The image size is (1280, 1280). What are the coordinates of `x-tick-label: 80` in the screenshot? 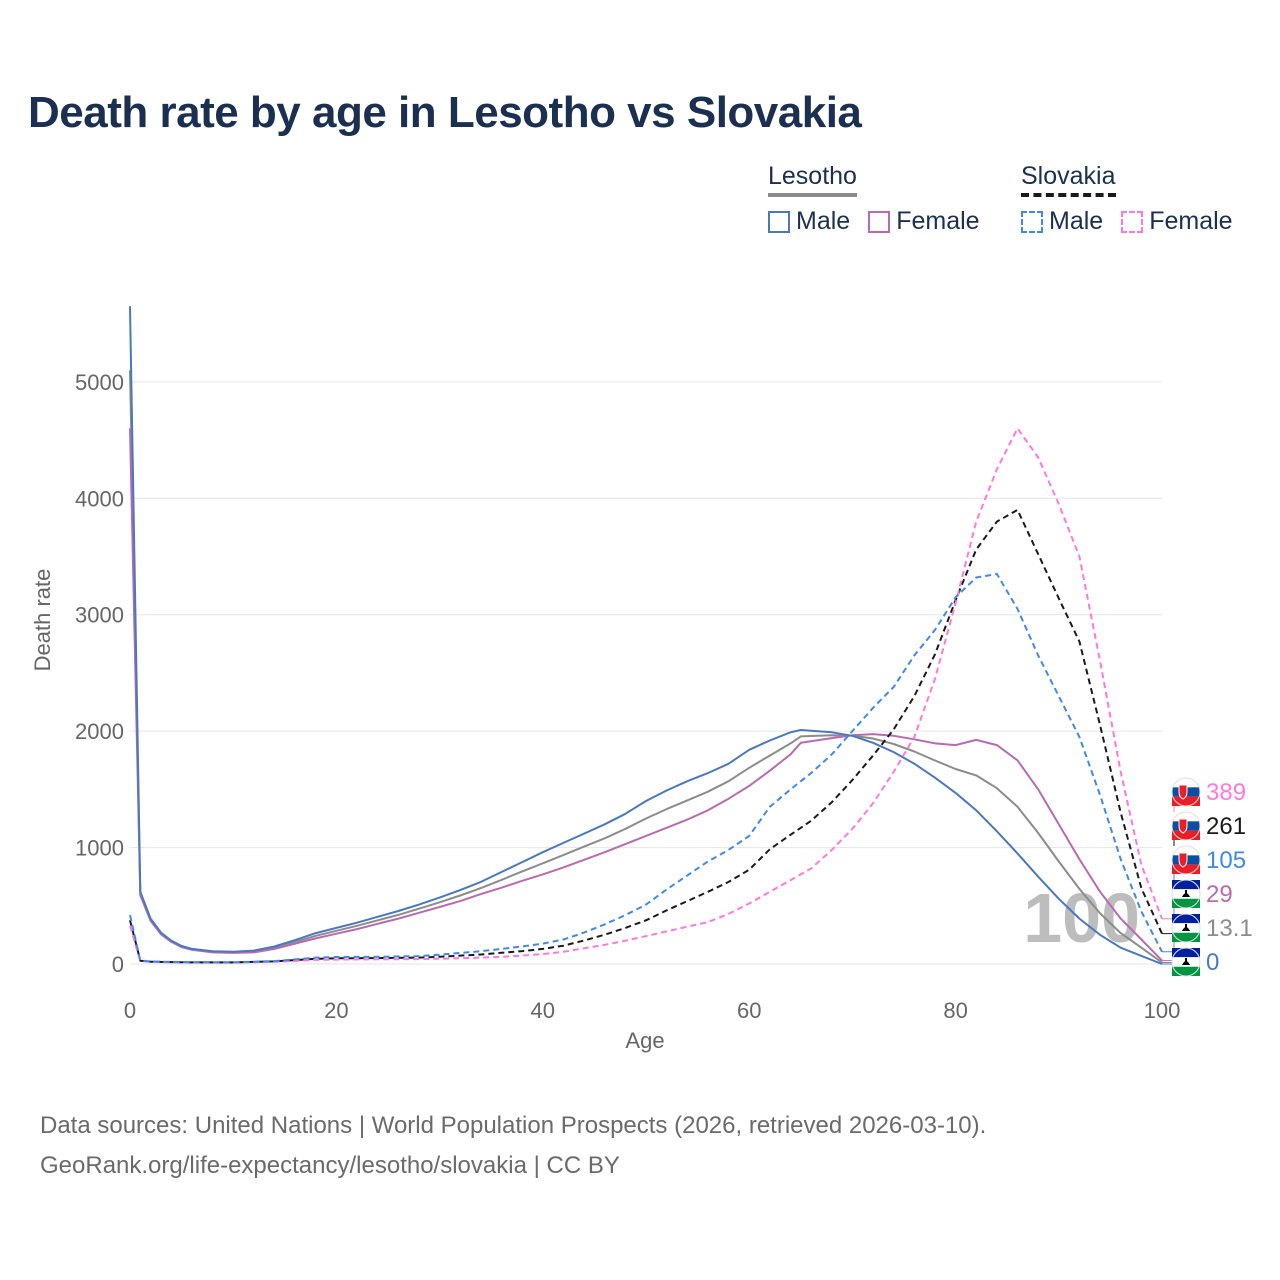 It's located at (955, 1010).